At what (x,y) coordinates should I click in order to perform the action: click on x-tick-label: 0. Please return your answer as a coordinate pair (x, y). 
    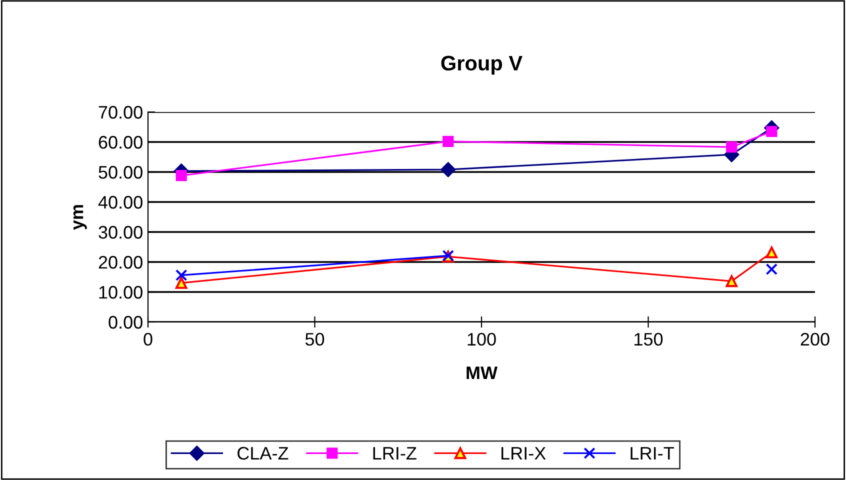
    Looking at the image, I should click on (148, 339).